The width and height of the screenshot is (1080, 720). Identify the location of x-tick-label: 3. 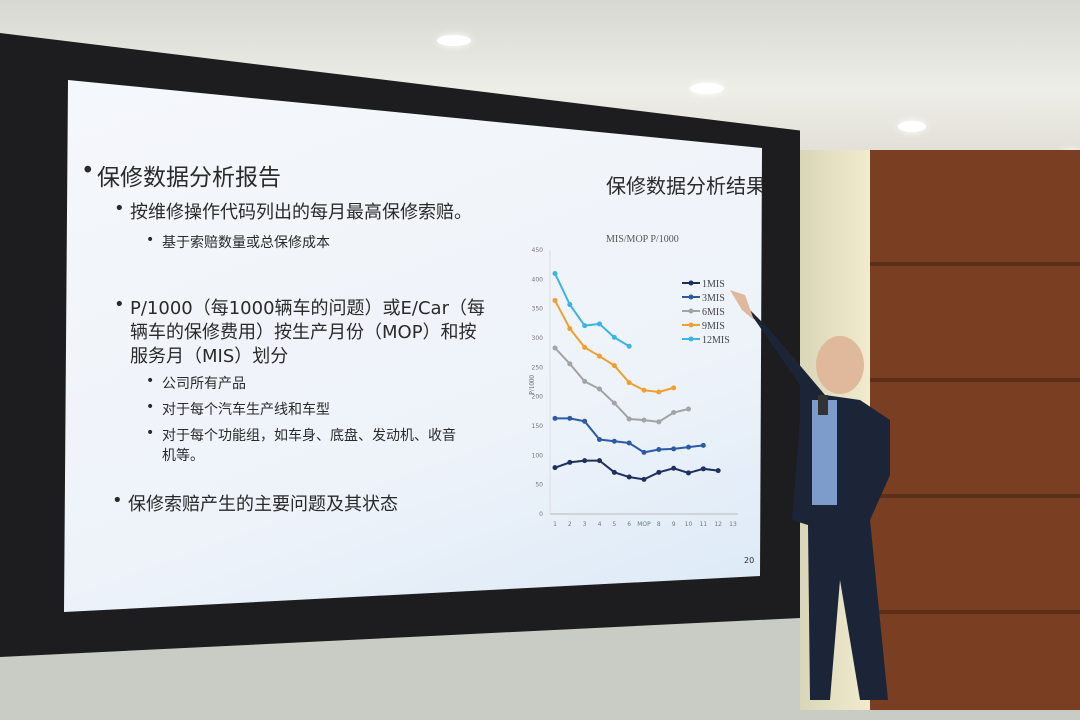
(585, 524).